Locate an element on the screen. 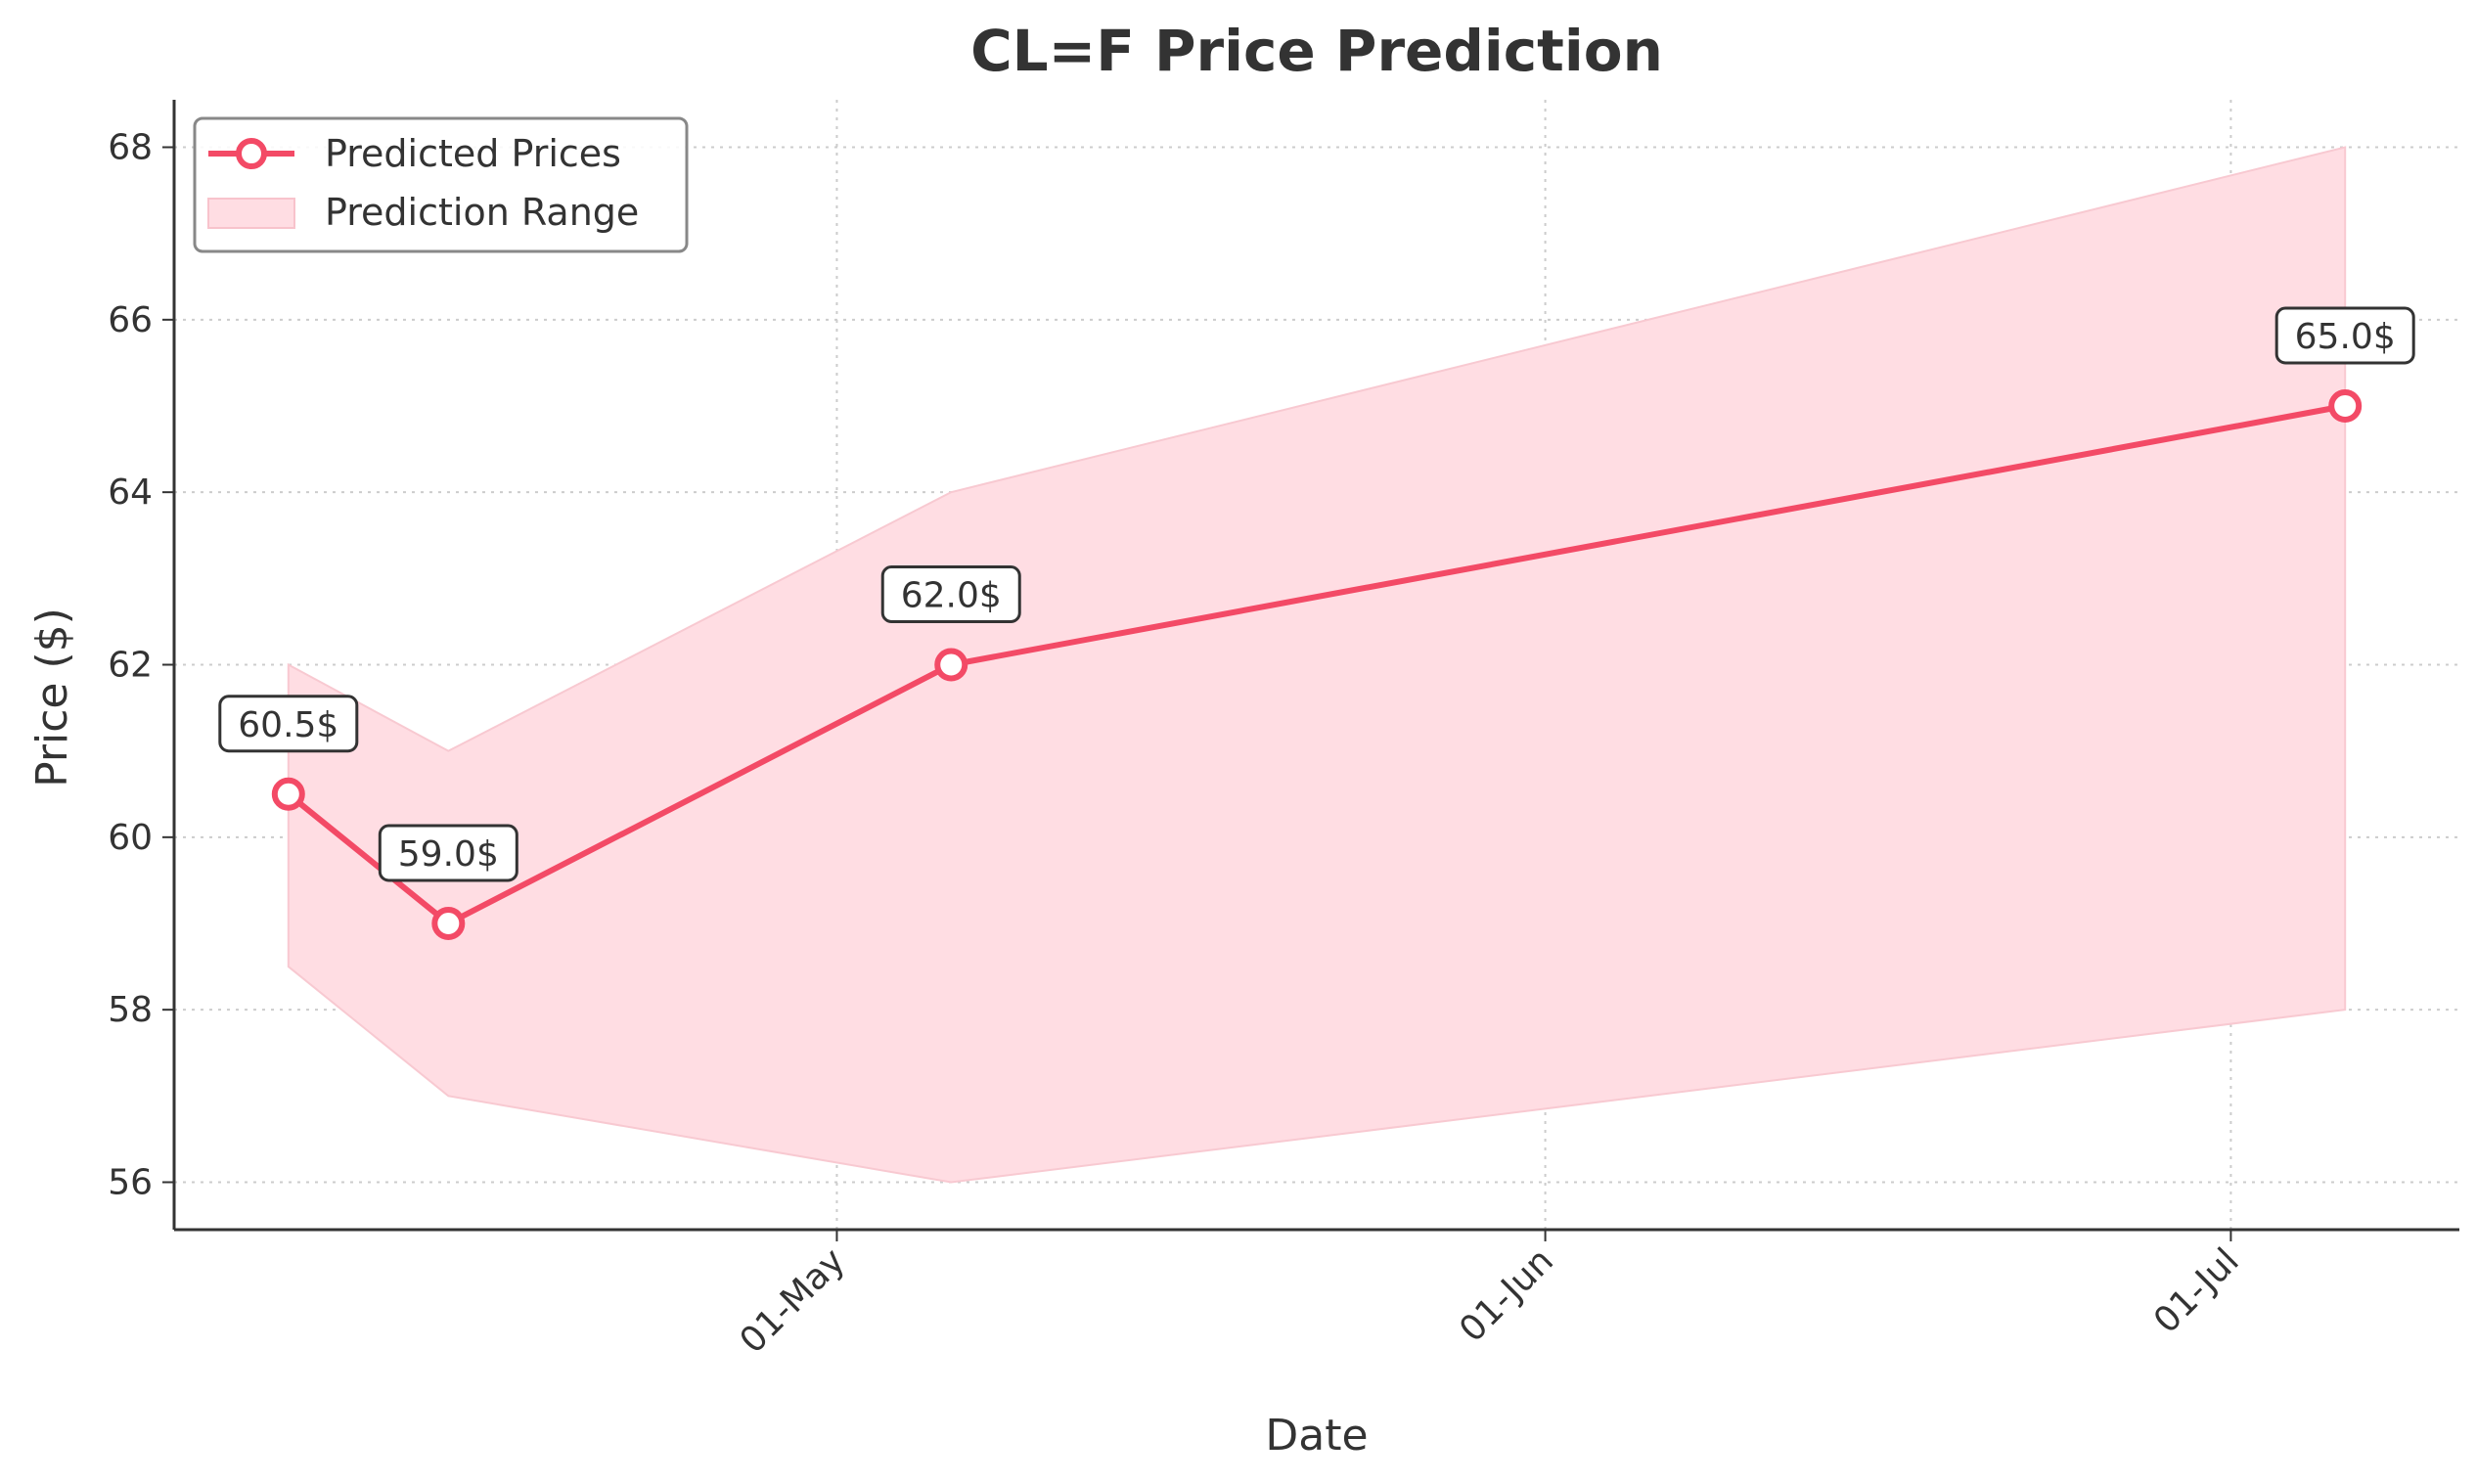 Image resolution: width=2476 pixels, height=1484 pixels. data-label: 59.0$ is located at coordinates (448, 853).